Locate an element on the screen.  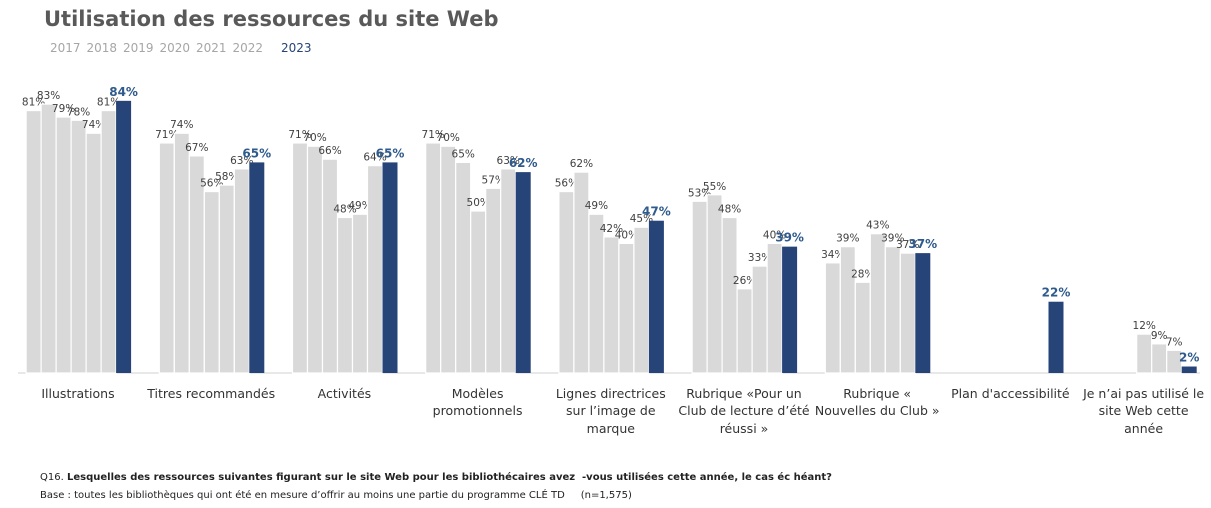
category-label: Titres recommandés is located at coordinates (211, 393).